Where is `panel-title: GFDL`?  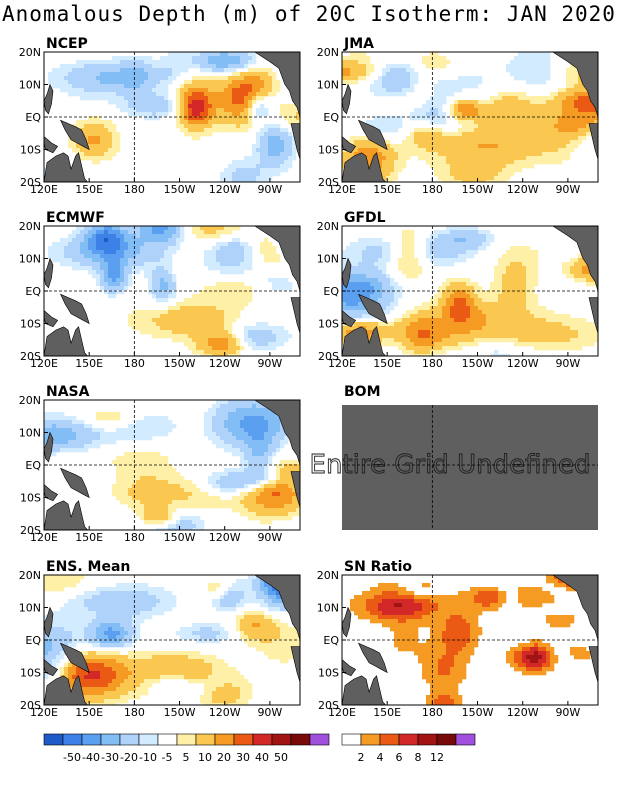
panel-title: GFDL is located at coordinates (365, 218).